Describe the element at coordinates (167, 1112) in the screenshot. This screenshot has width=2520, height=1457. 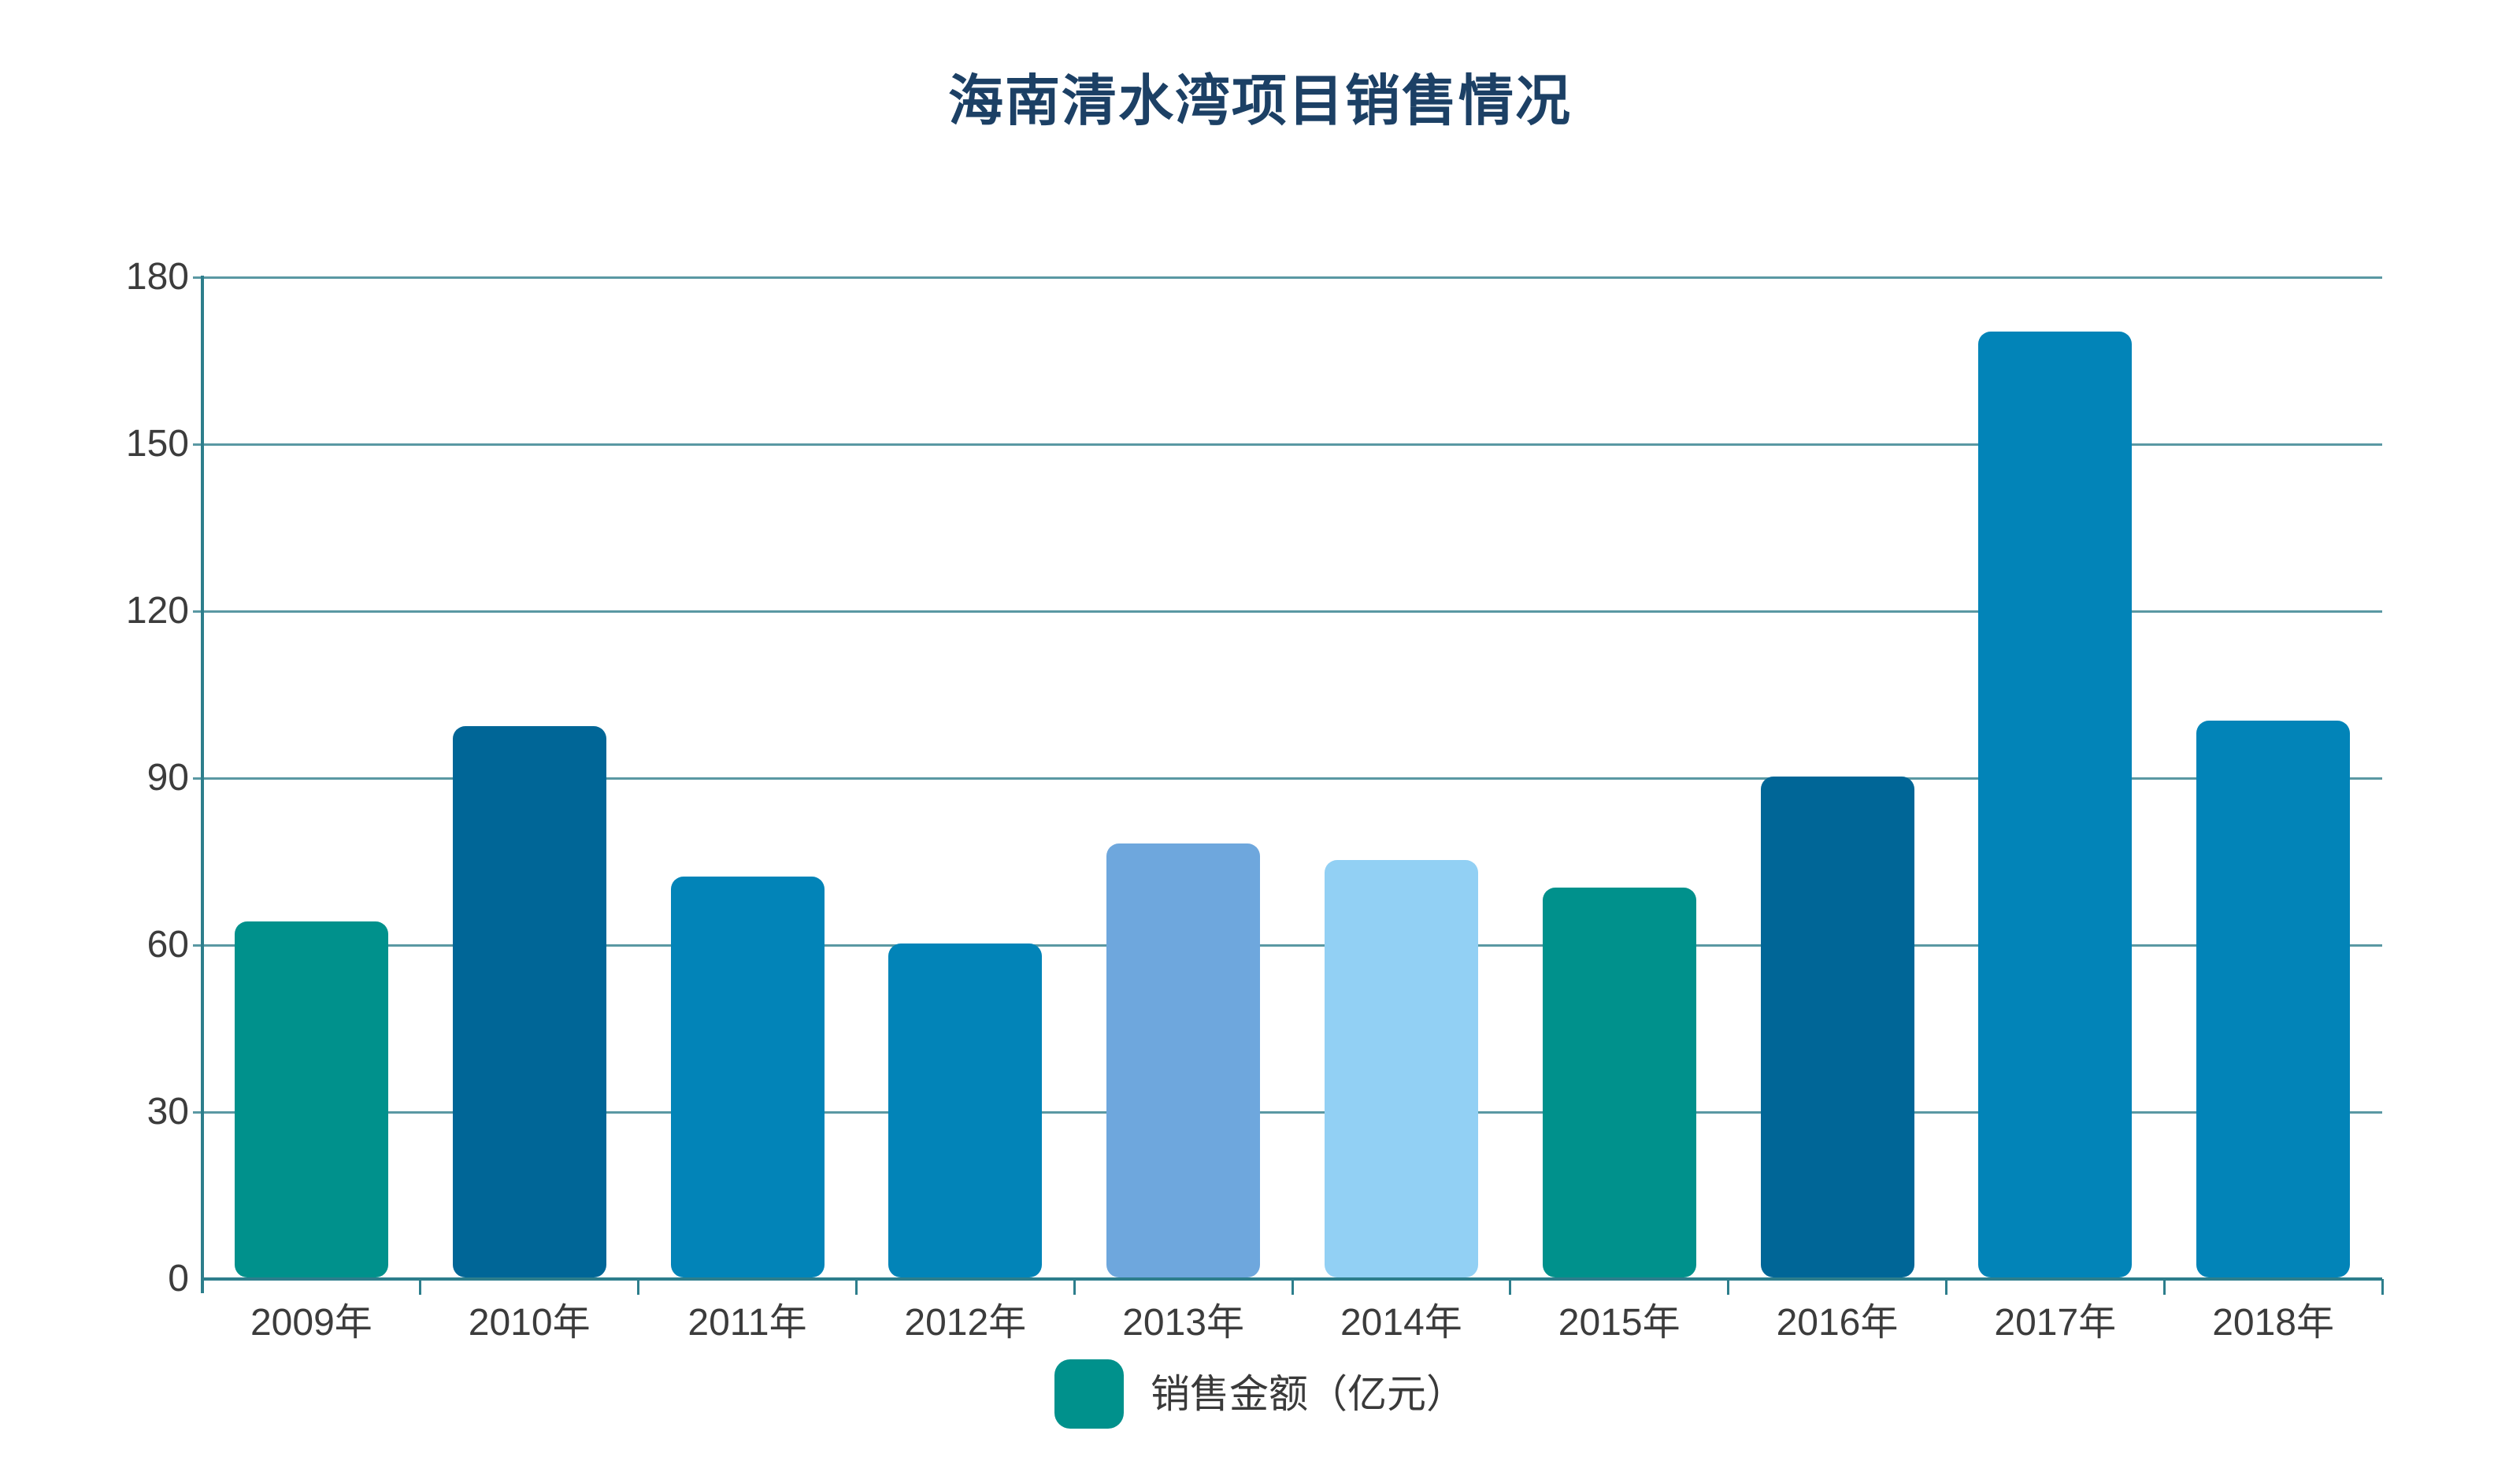
I see `y-tick-label: 30` at that location.